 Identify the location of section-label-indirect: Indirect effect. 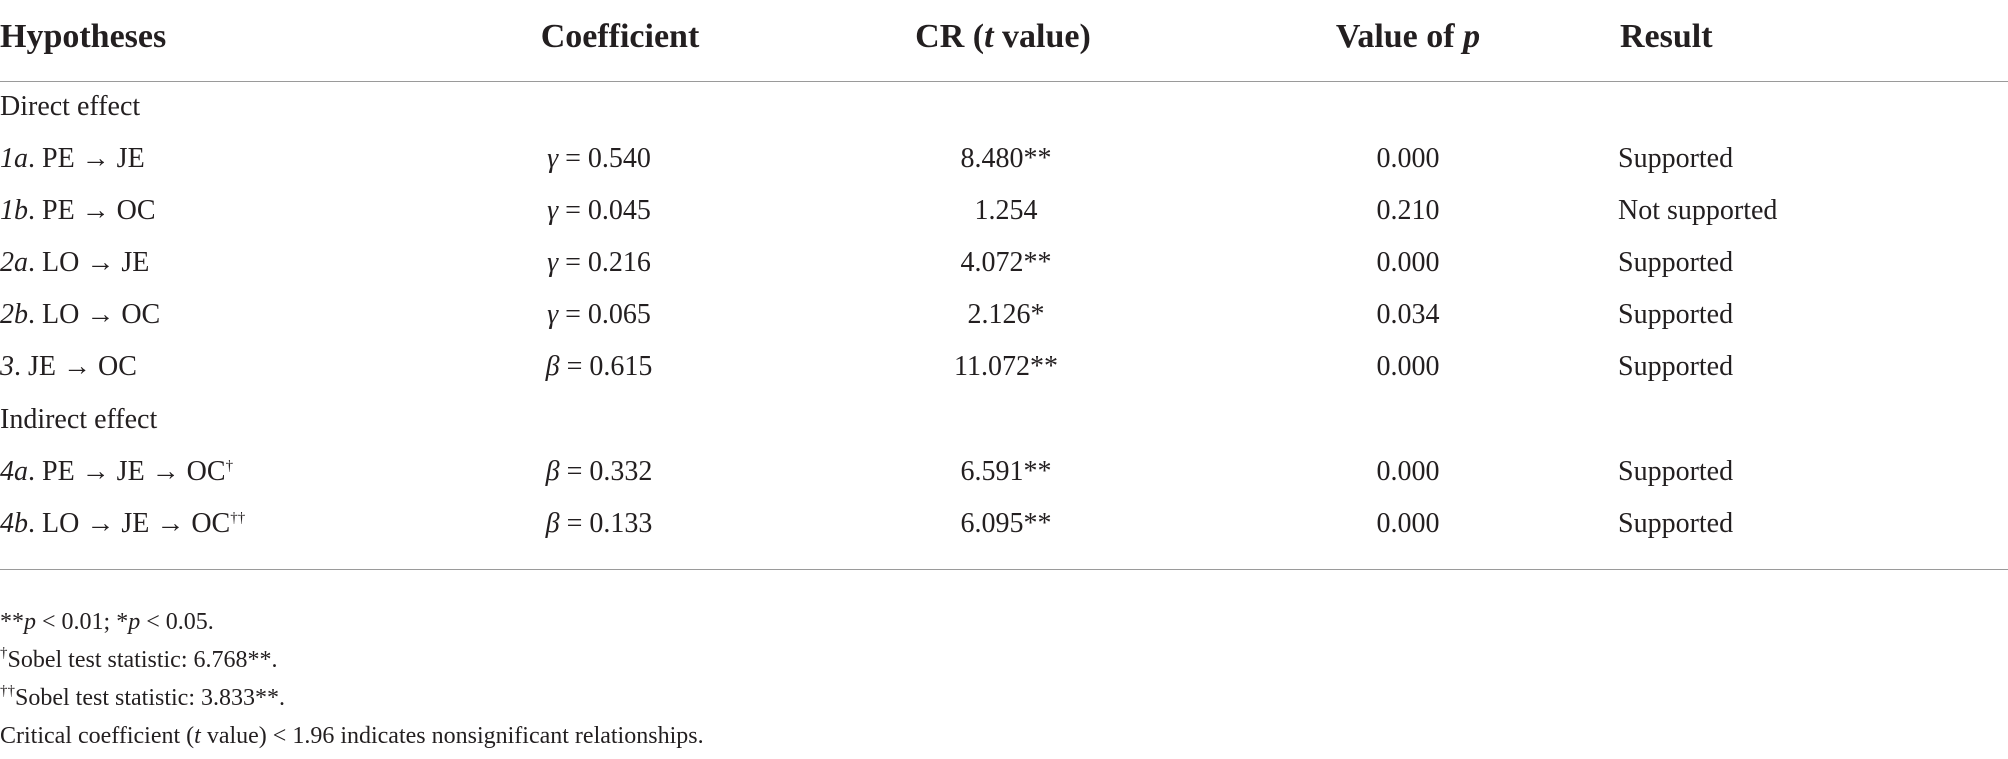
(79, 419).